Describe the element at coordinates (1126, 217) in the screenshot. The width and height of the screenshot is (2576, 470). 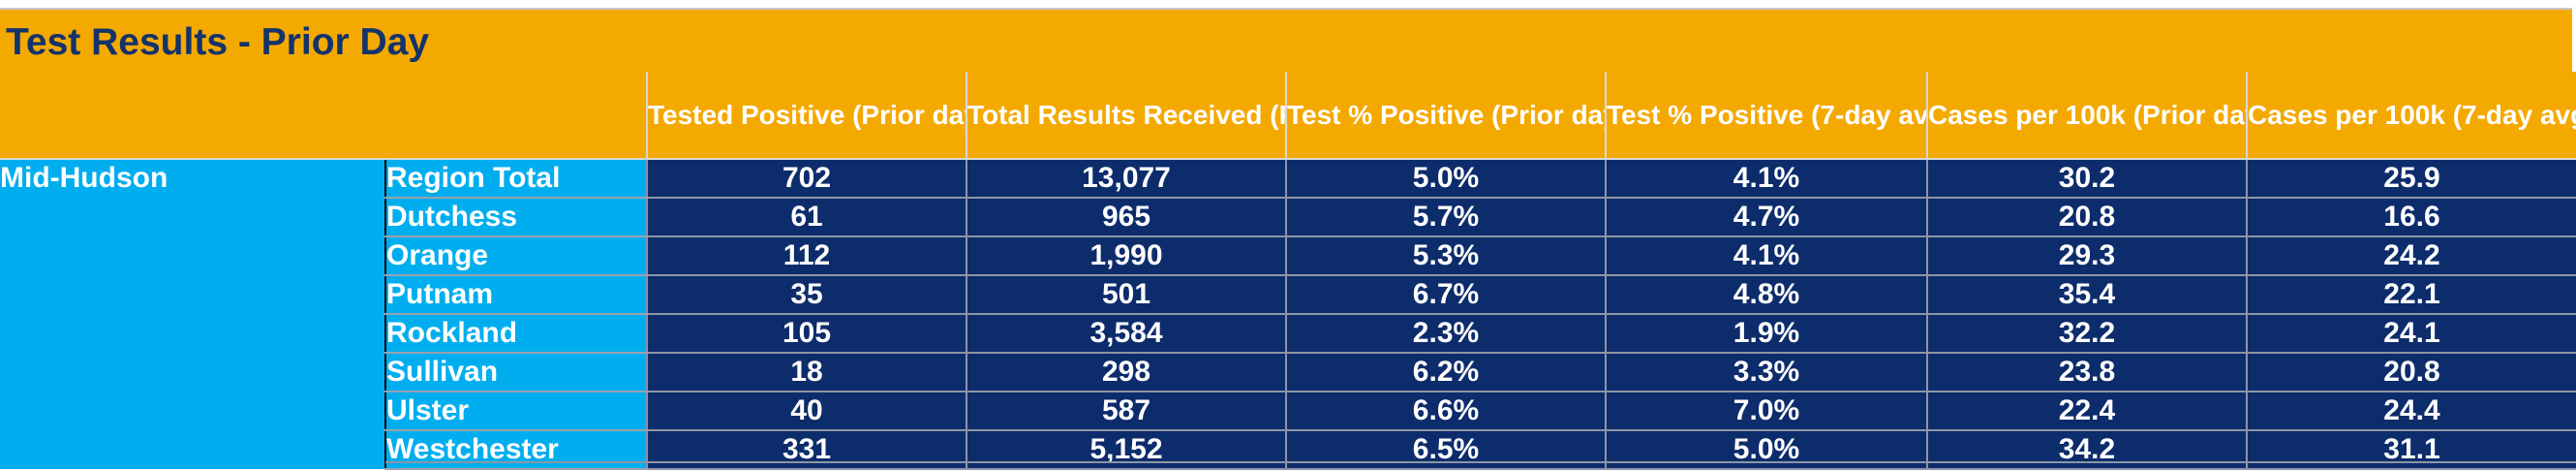
I see `value-cell: 965` at that location.